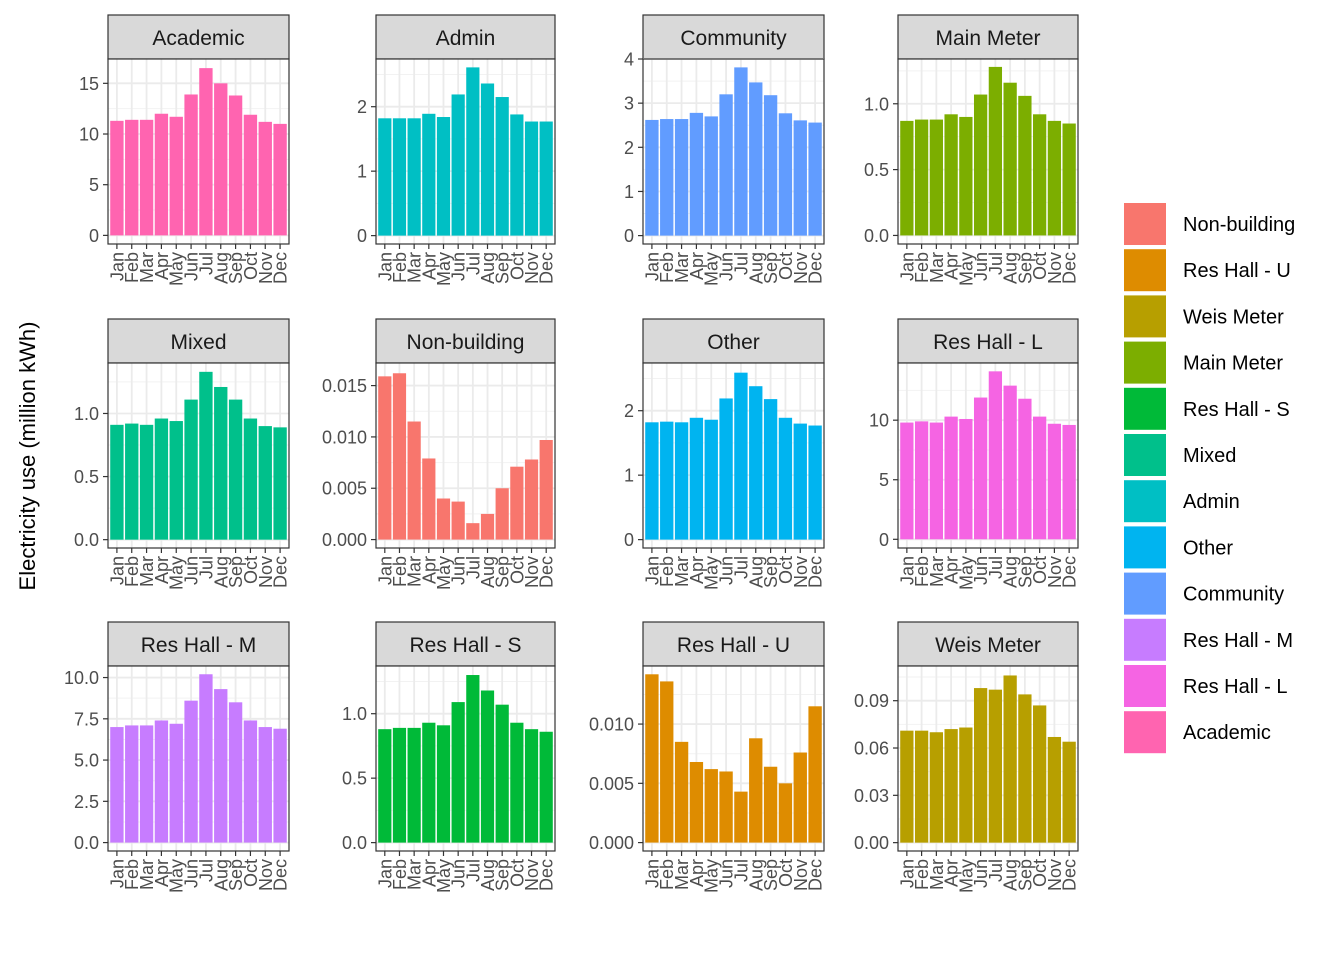 This screenshot has height=960, width=1344. What do you see at coordinates (667, 762) in the screenshot?
I see `bar-res-hall-u-feb` at bounding box center [667, 762].